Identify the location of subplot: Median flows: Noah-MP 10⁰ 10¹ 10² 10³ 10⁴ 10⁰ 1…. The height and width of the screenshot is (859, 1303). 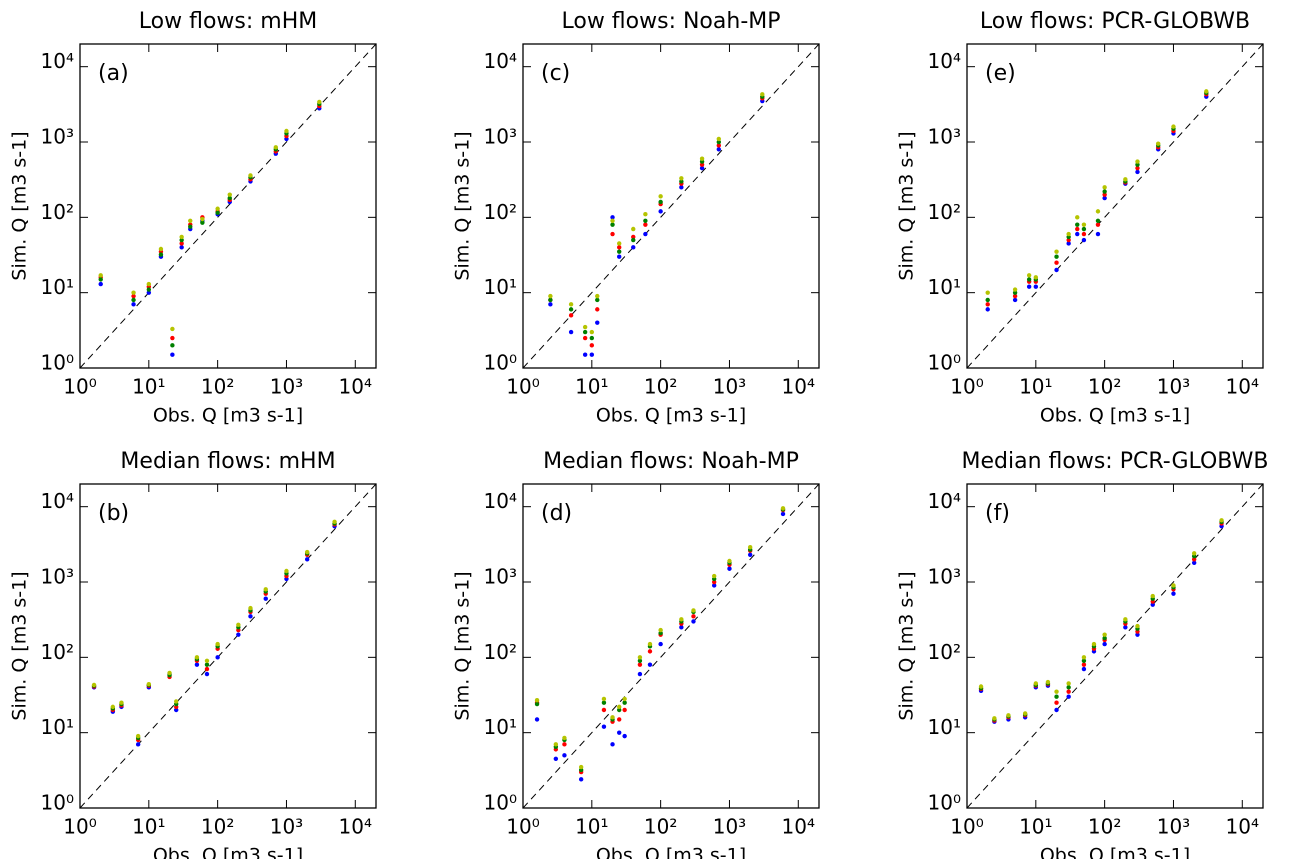
(636, 654).